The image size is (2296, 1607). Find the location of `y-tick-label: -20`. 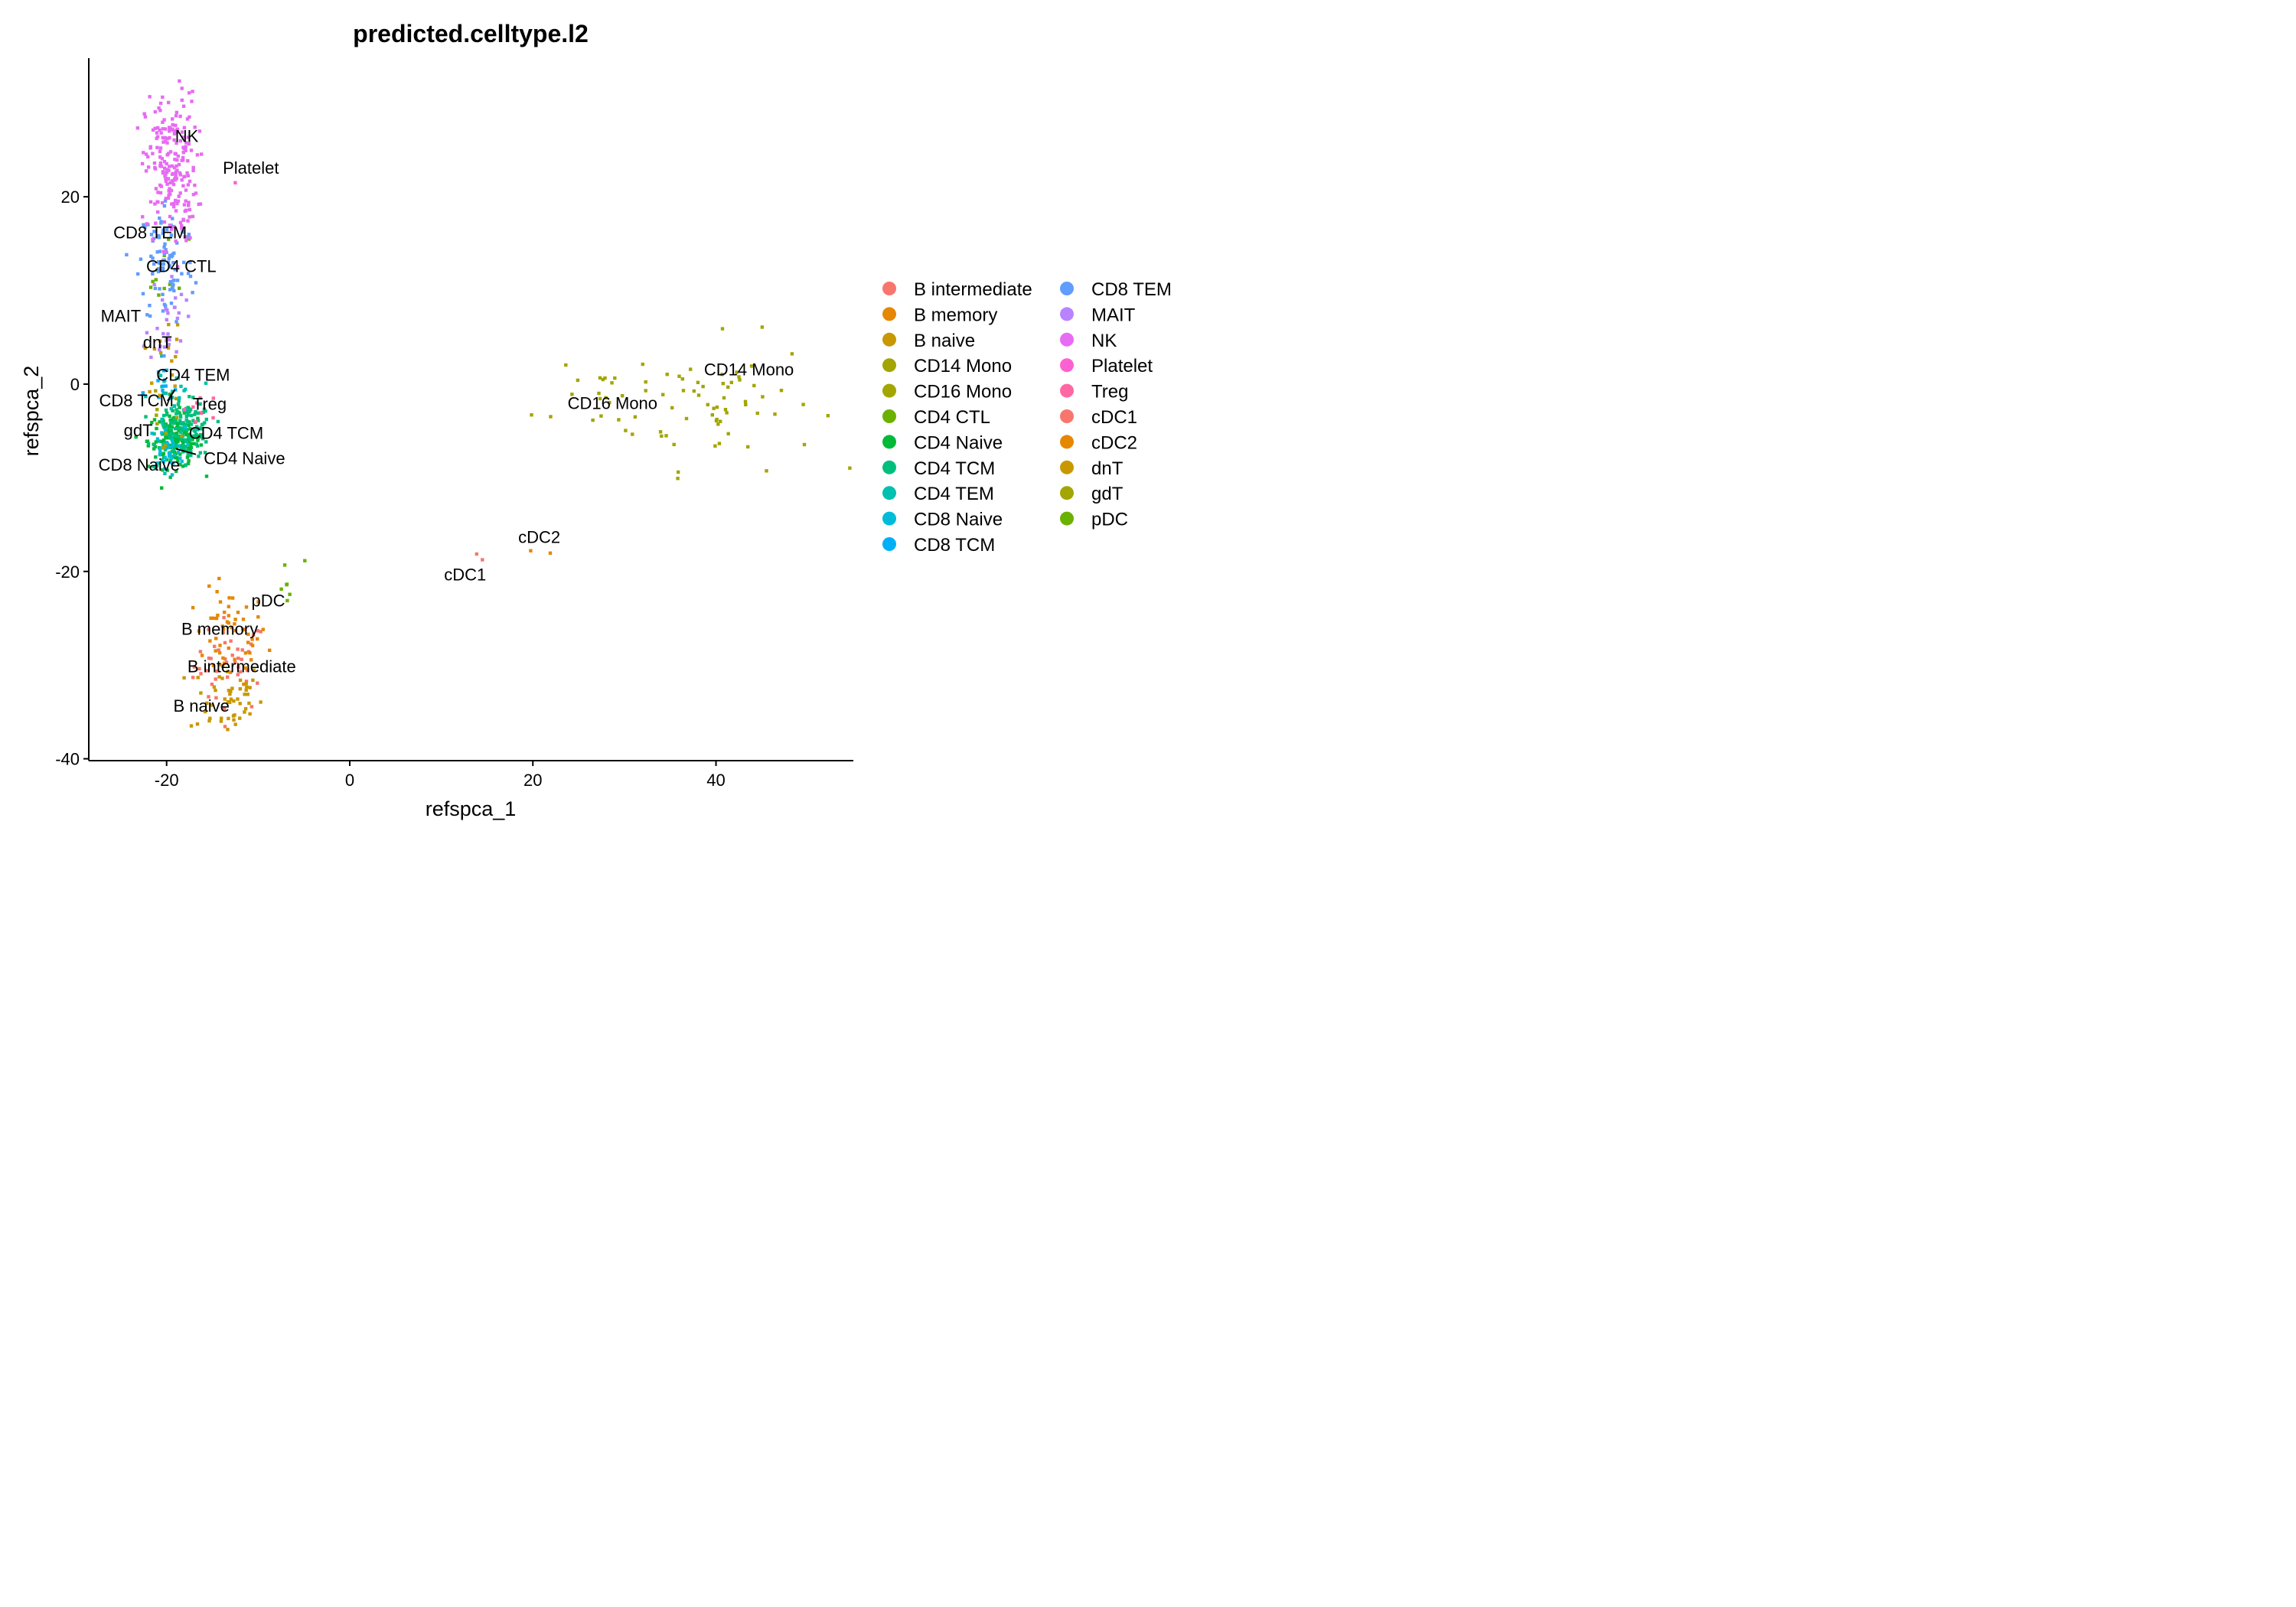

y-tick-label: -20 is located at coordinates (67, 572).